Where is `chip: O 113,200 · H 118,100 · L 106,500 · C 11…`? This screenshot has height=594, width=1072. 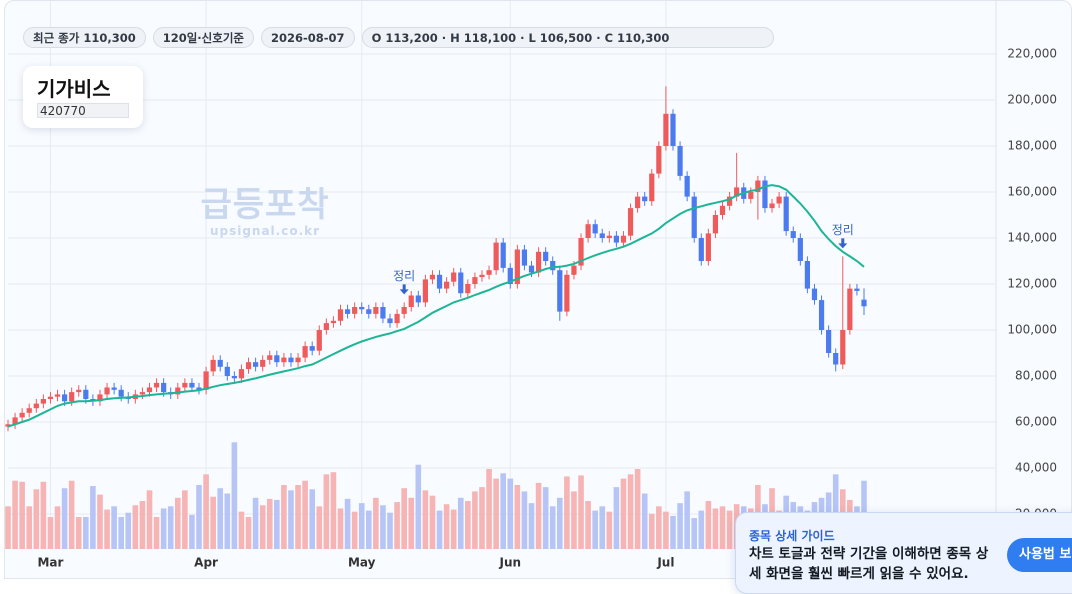
chip: O 113,200 · H 118,100 · L 106,500 · C 11… is located at coordinates (567, 37).